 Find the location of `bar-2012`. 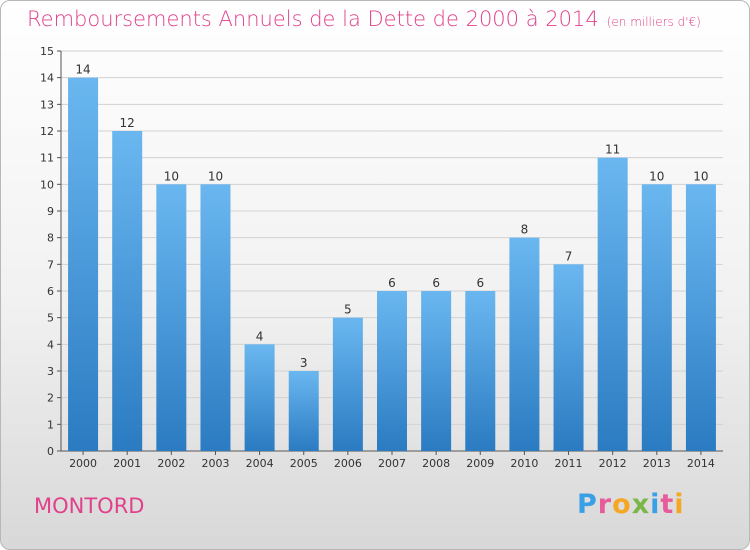

bar-2012 is located at coordinates (612, 304).